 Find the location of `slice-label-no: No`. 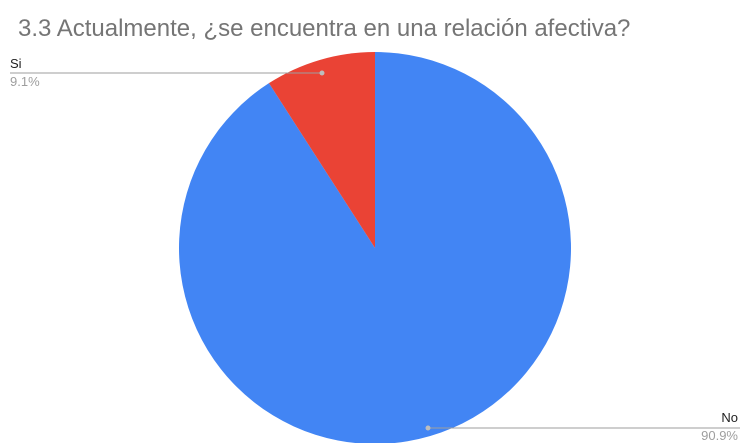

slice-label-no: No is located at coordinates (729, 417).